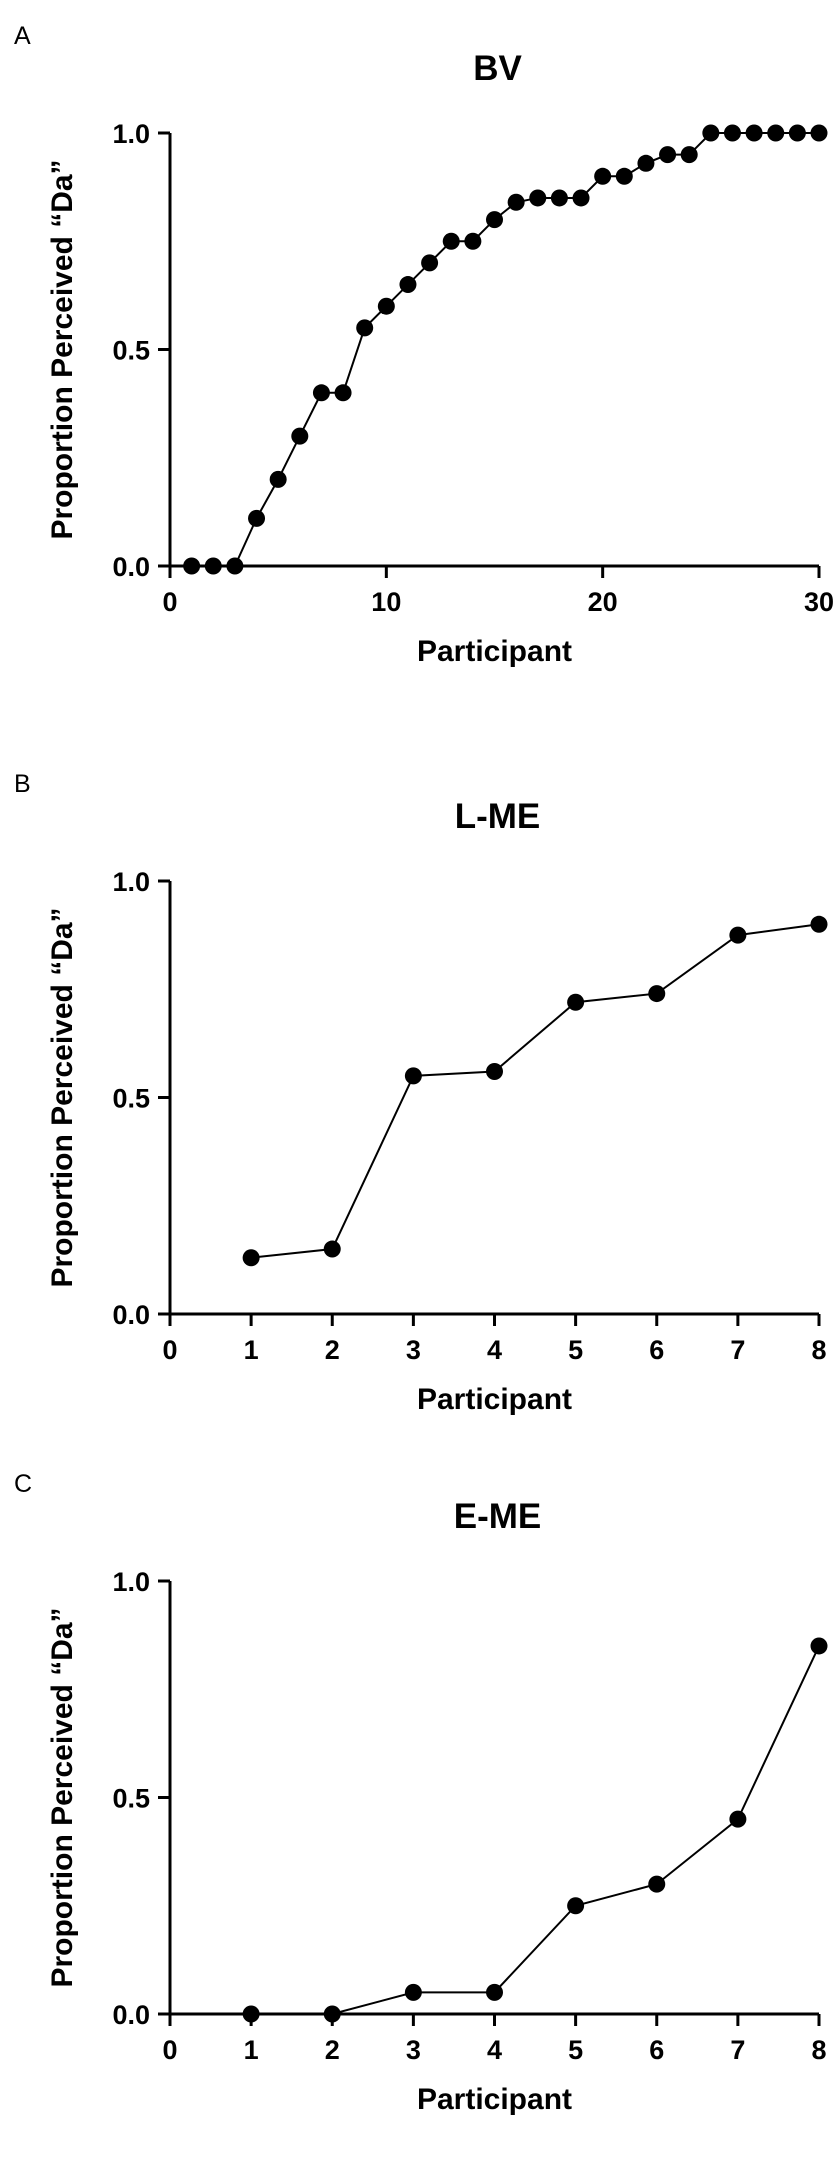 Image resolution: width=839 pixels, height=2173 pixels. What do you see at coordinates (497, 68) in the screenshot?
I see `chart-title: BV` at bounding box center [497, 68].